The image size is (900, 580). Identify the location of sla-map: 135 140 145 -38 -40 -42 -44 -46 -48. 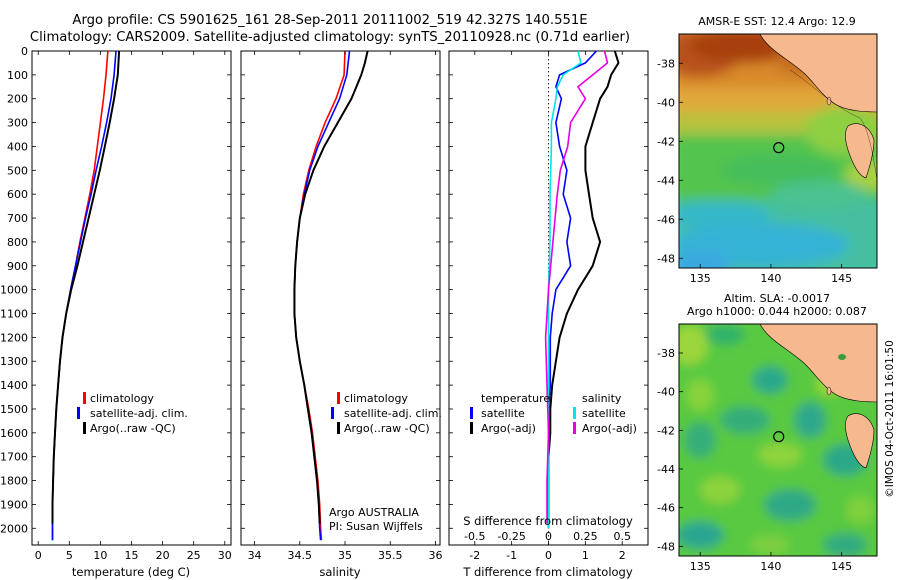
(767, 448).